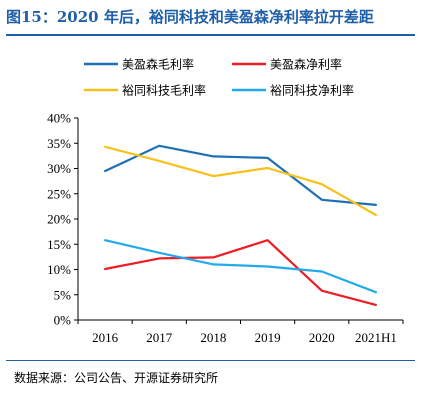 The height and width of the screenshot is (402, 421). Describe the element at coordinates (59, 219) in the screenshot. I see `y-tick-label: 20%` at that location.